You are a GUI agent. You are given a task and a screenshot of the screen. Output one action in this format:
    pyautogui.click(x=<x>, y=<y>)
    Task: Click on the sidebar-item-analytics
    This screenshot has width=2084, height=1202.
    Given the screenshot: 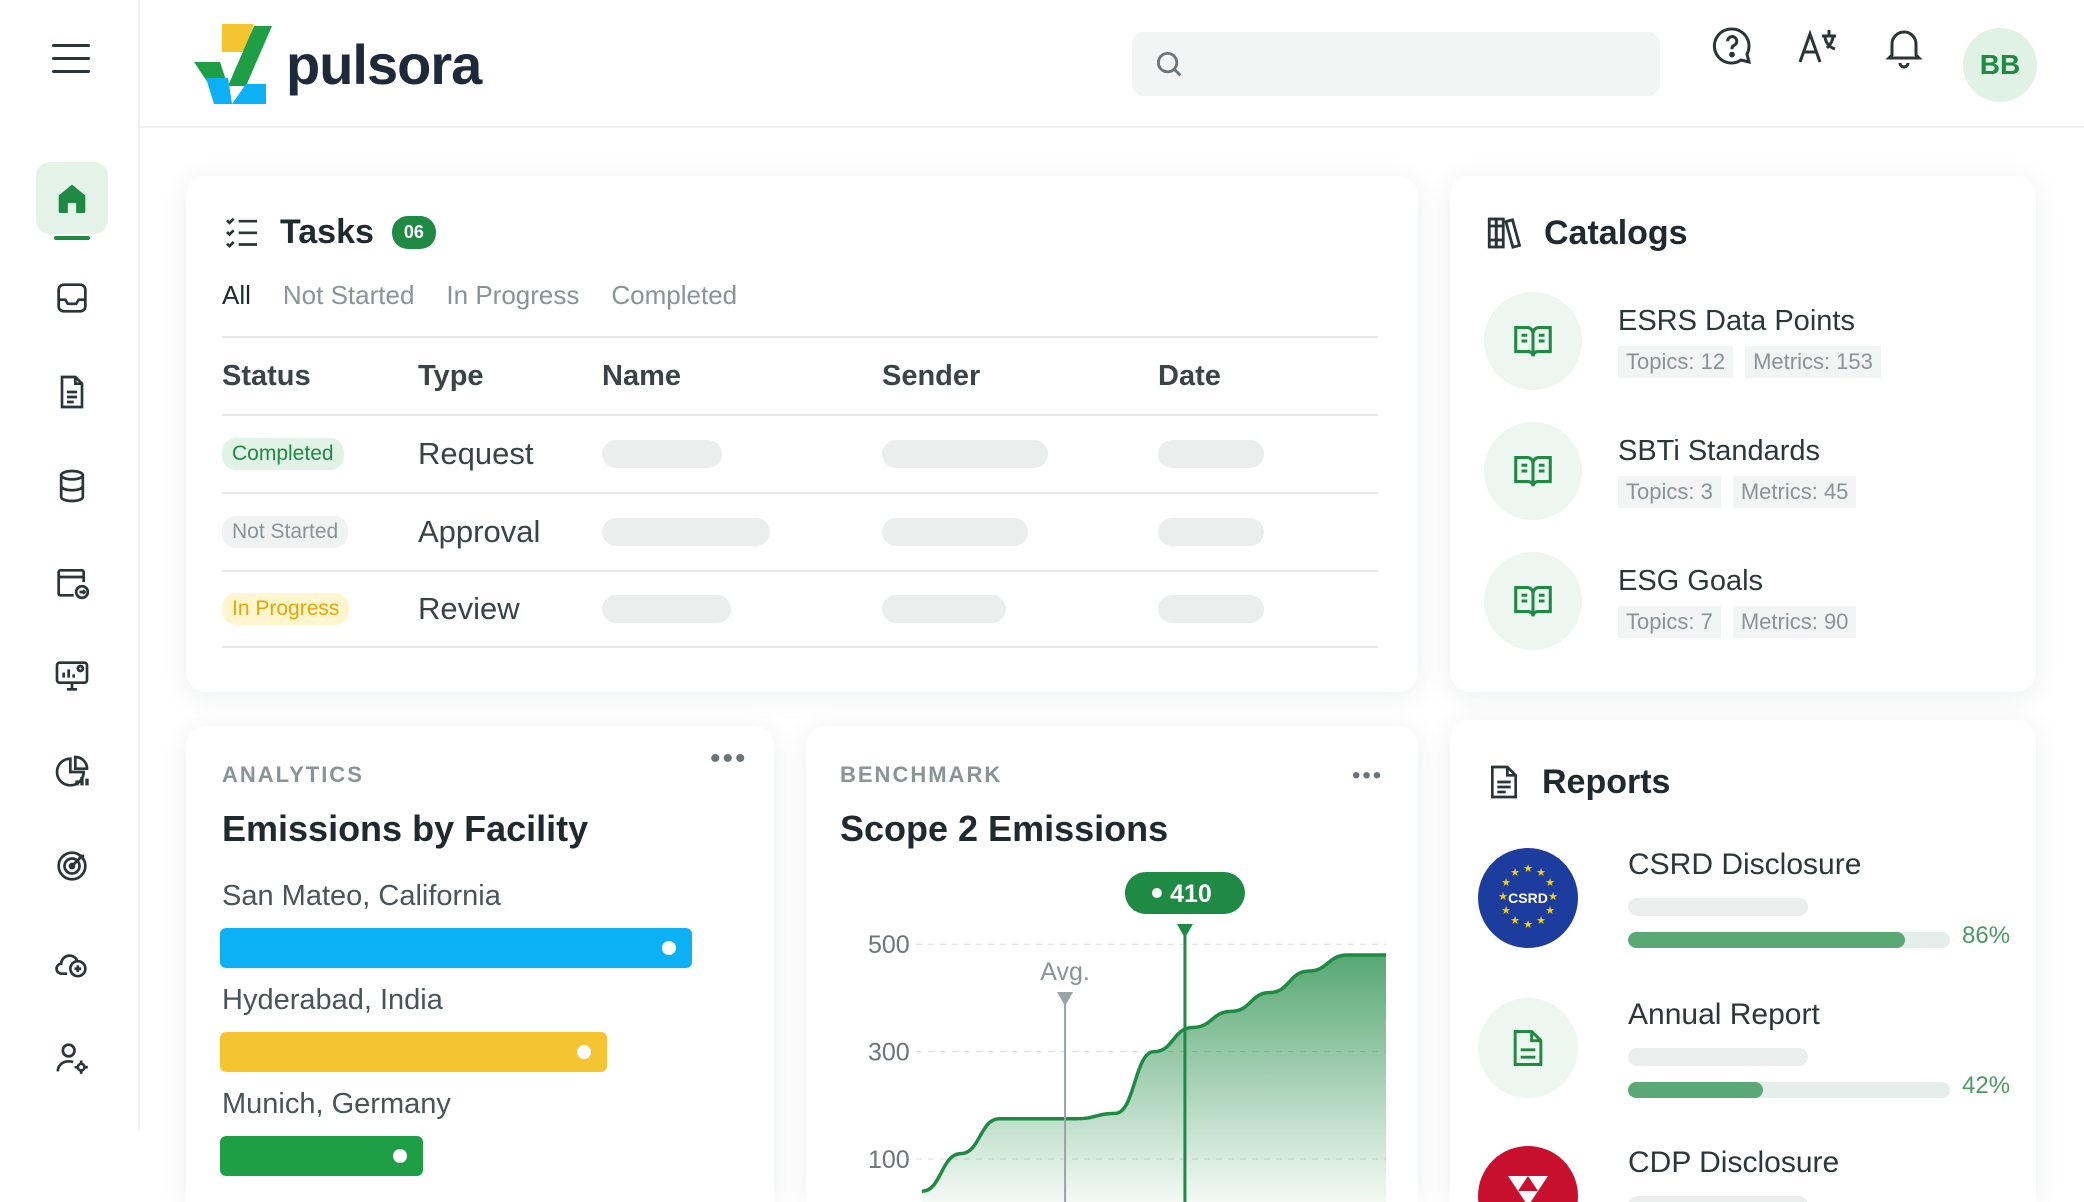 What is the action you would take?
    pyautogui.click(x=72, y=772)
    